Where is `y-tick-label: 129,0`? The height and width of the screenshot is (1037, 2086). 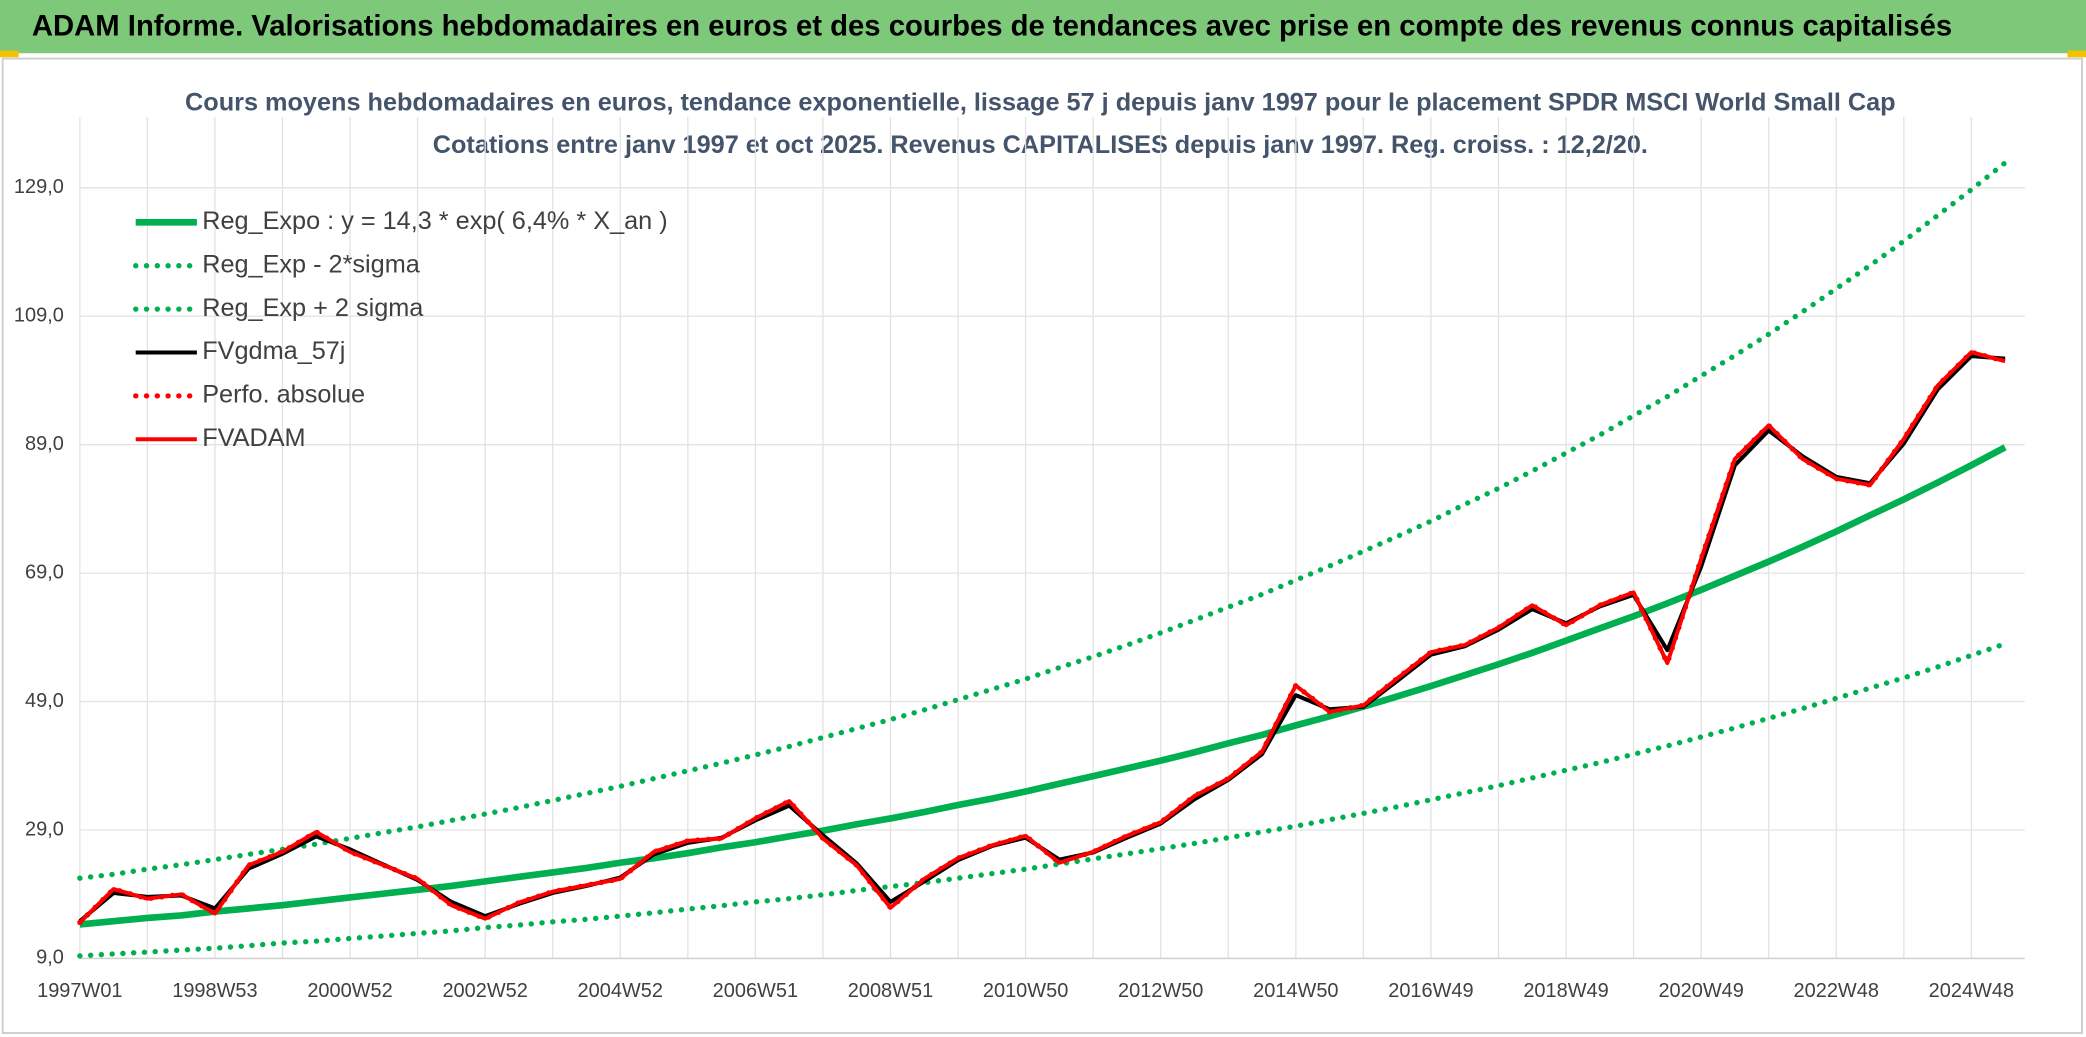
y-tick-label: 129,0 is located at coordinates (39, 187).